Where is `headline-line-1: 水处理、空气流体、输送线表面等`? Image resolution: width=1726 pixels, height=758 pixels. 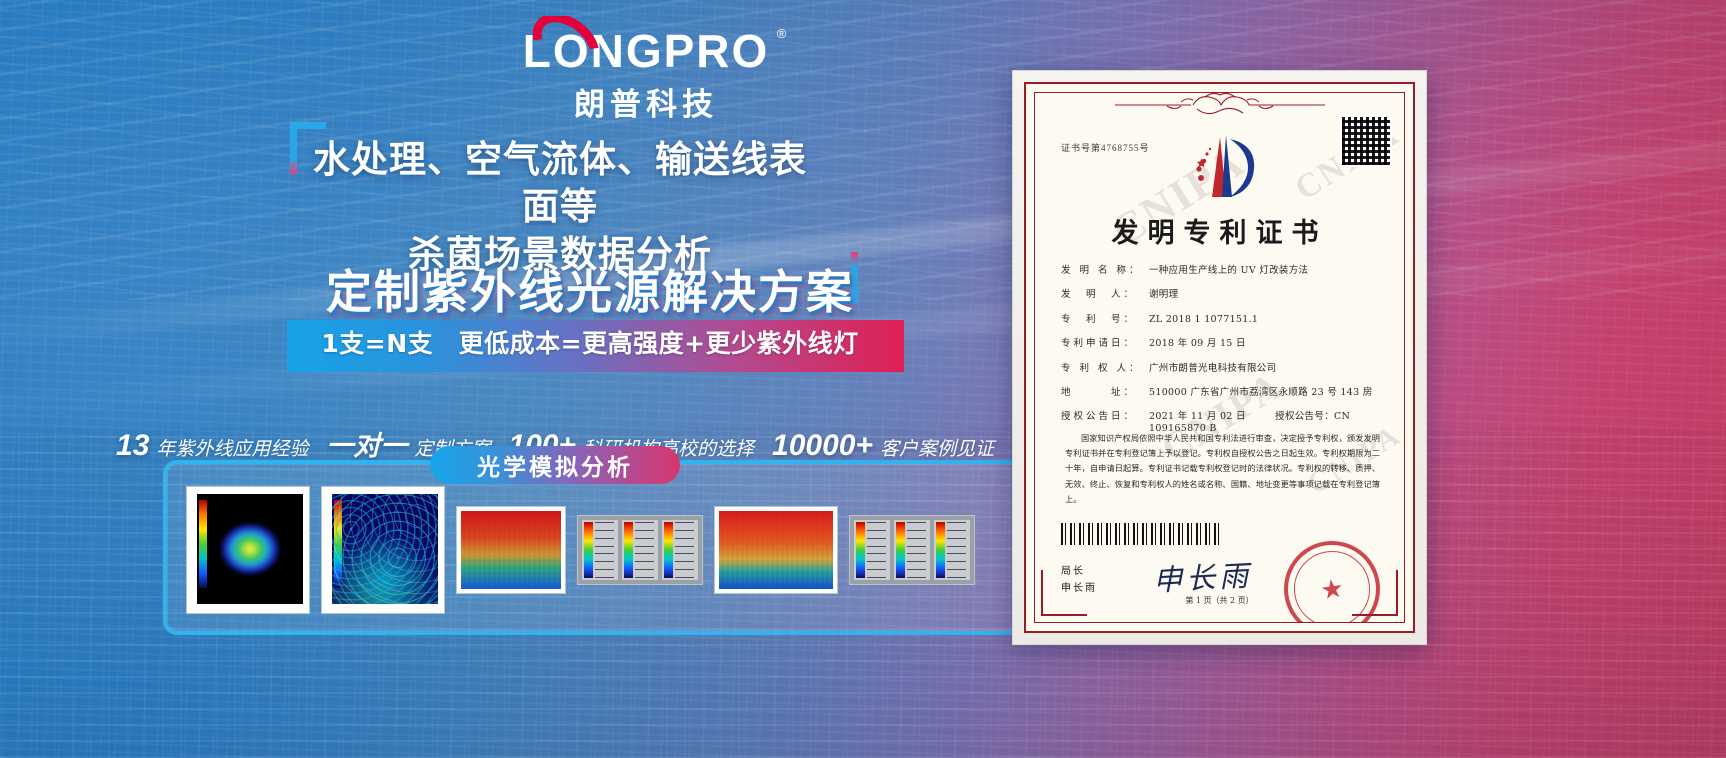
headline-line-1: 水处理、空气流体、输送线表面等 is located at coordinates (560, 183).